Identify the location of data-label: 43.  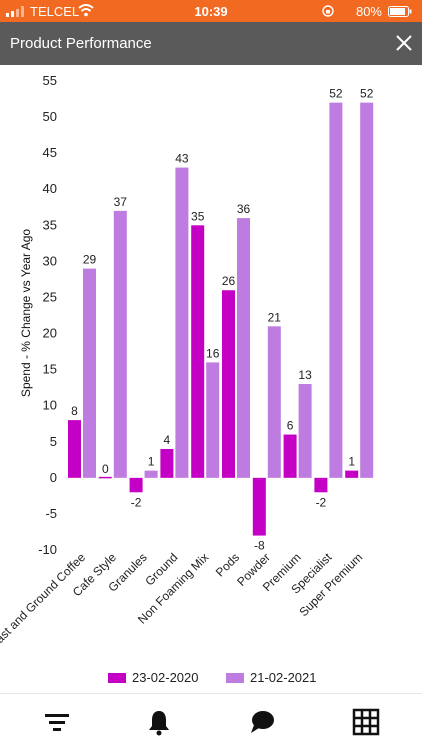
(182, 159).